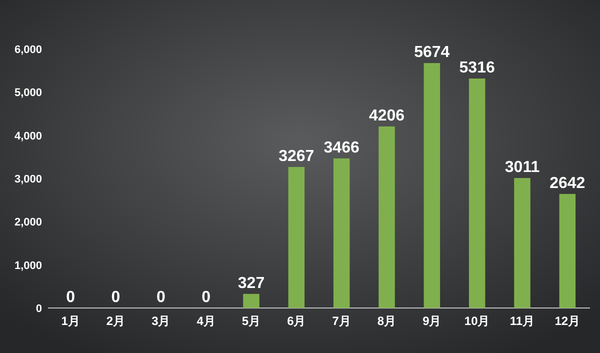 The height and width of the screenshot is (353, 600). What do you see at coordinates (296, 321) in the screenshot?
I see `x-tick-label: 6月` at bounding box center [296, 321].